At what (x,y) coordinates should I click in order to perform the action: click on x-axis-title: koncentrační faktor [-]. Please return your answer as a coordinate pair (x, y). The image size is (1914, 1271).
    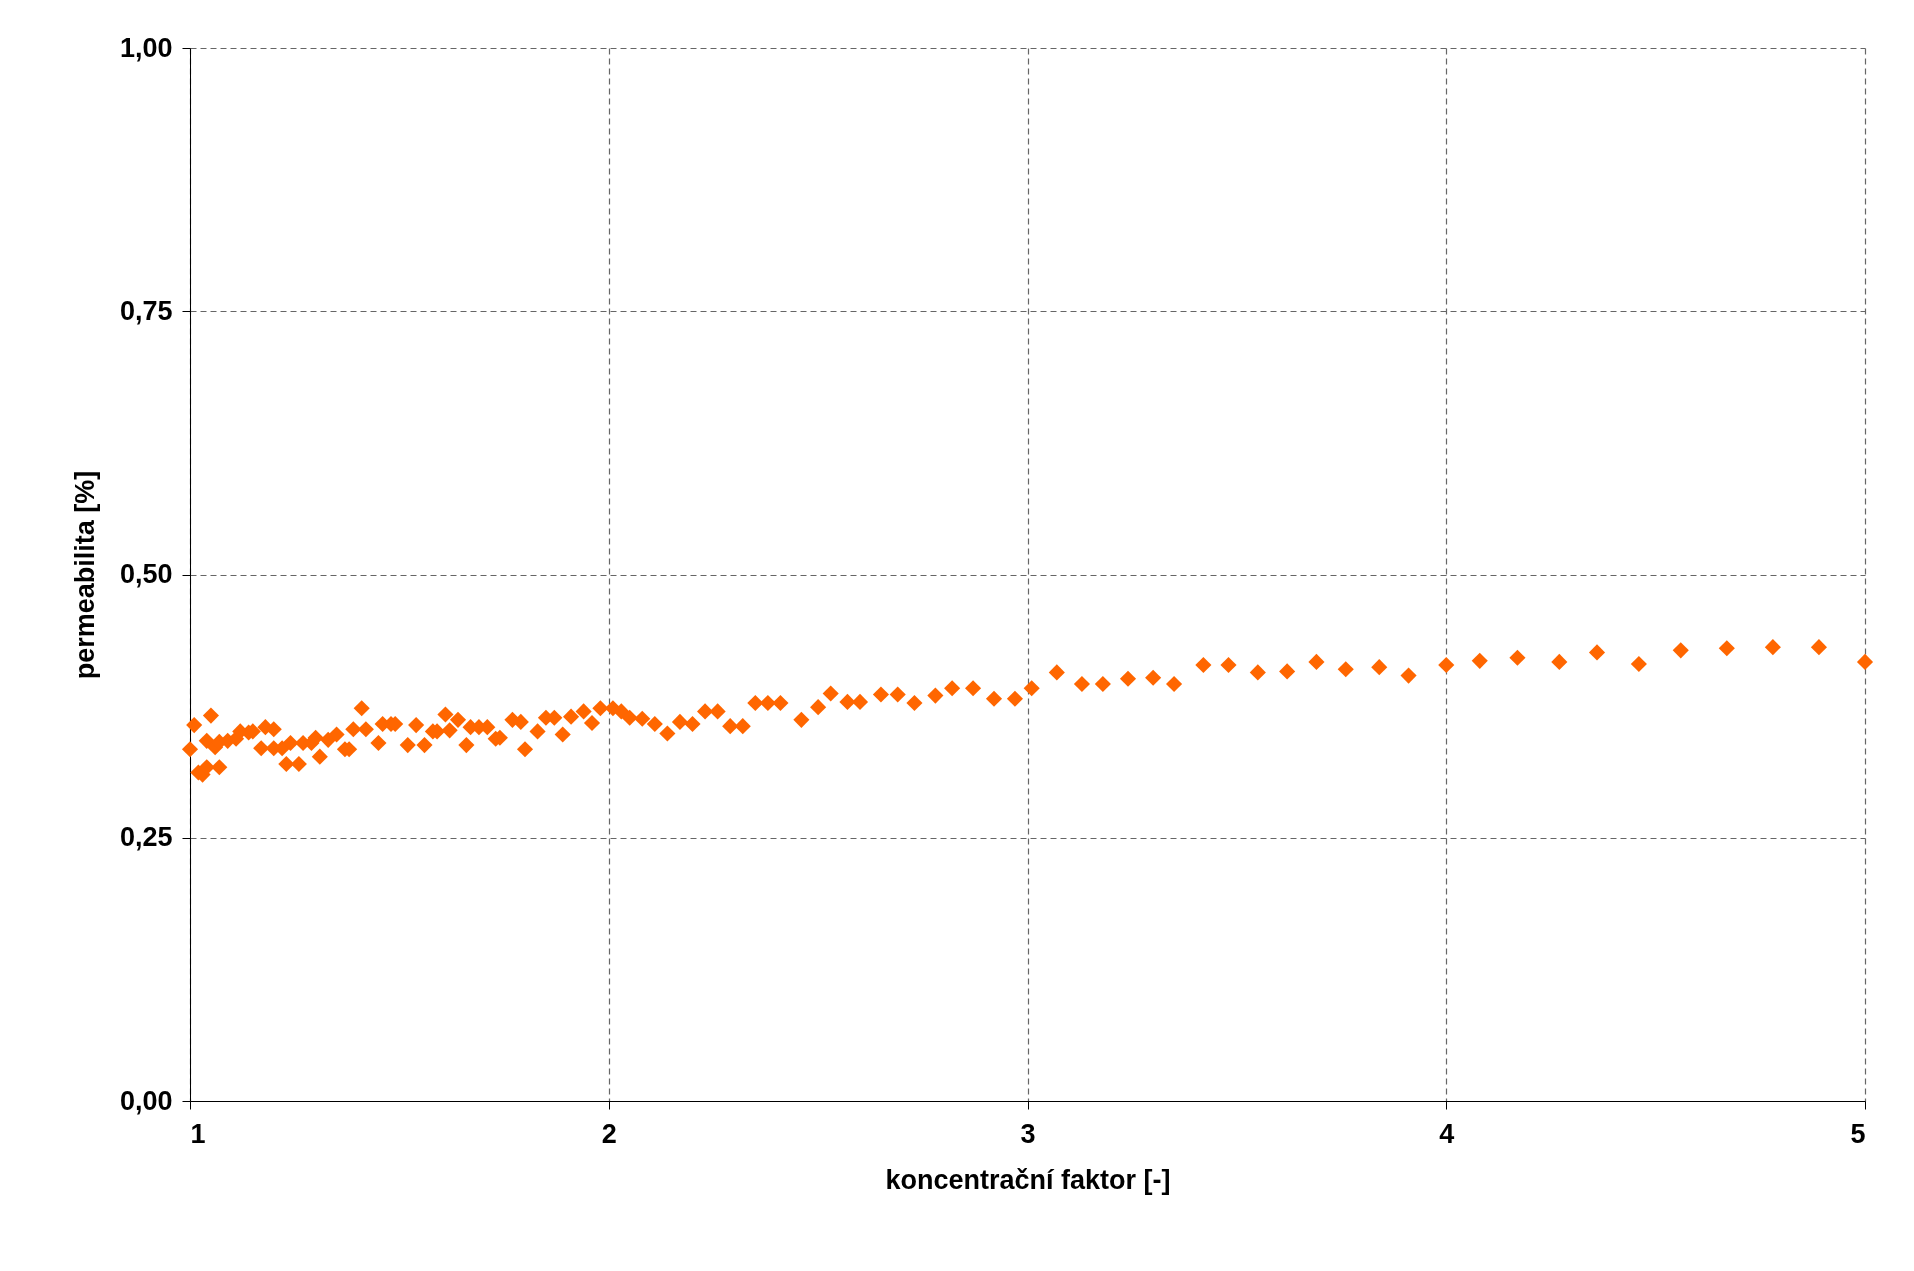
    Looking at the image, I should click on (1028, 1179).